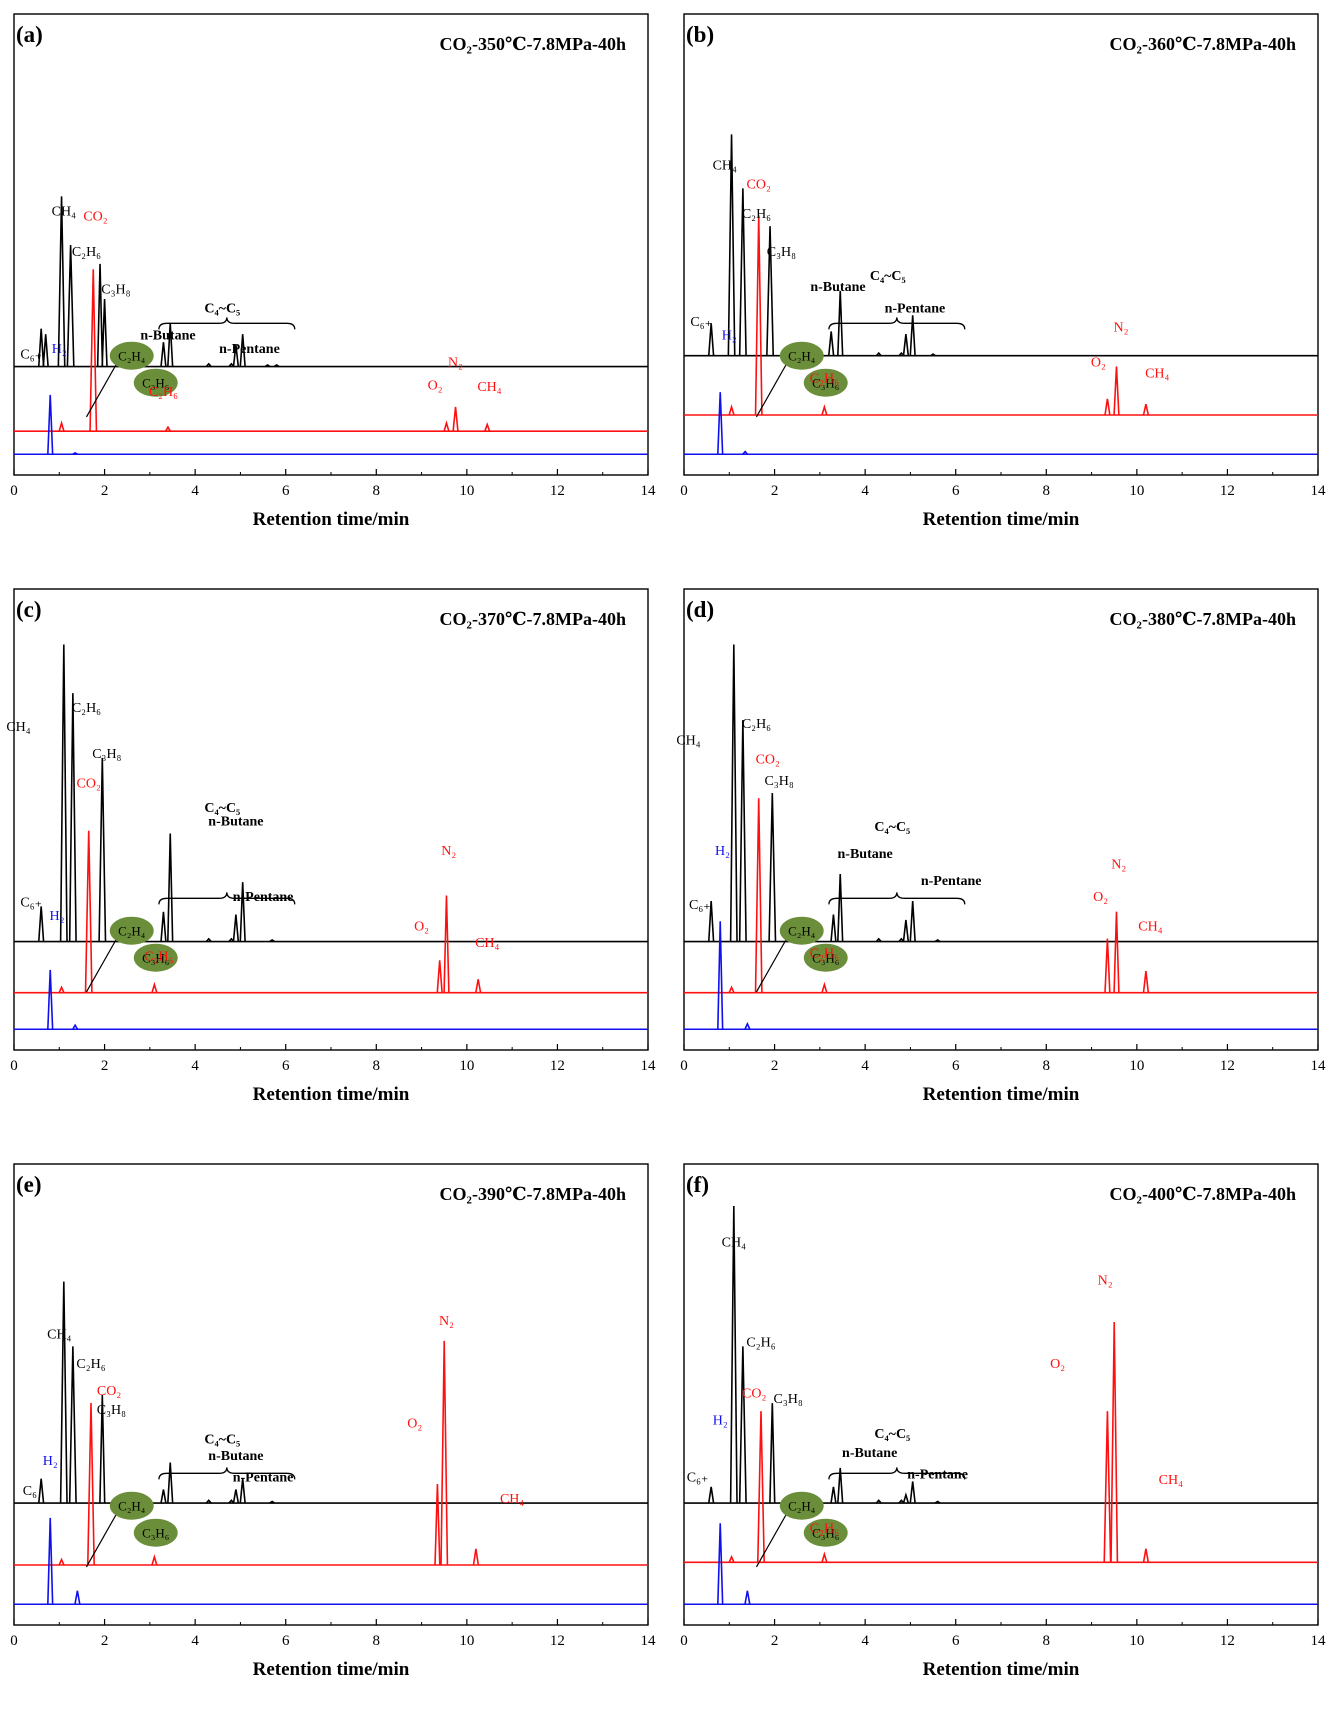  I want to click on marker-arrow, so click(772, 1539).